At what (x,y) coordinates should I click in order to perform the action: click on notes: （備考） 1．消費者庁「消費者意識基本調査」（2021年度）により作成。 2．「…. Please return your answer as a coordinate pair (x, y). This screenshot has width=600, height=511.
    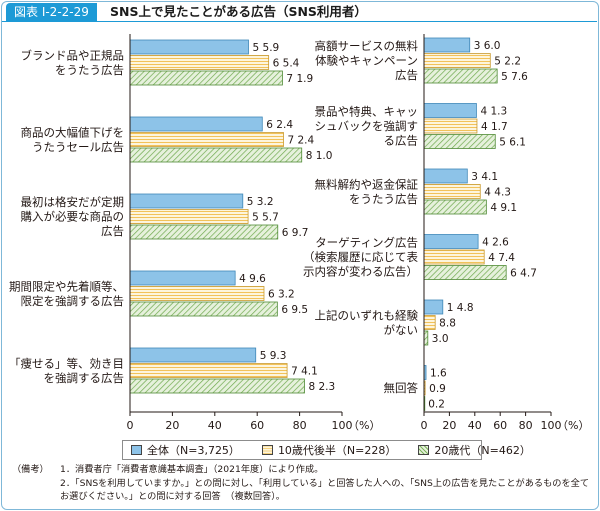
    Looking at the image, I should click on (302, 483).